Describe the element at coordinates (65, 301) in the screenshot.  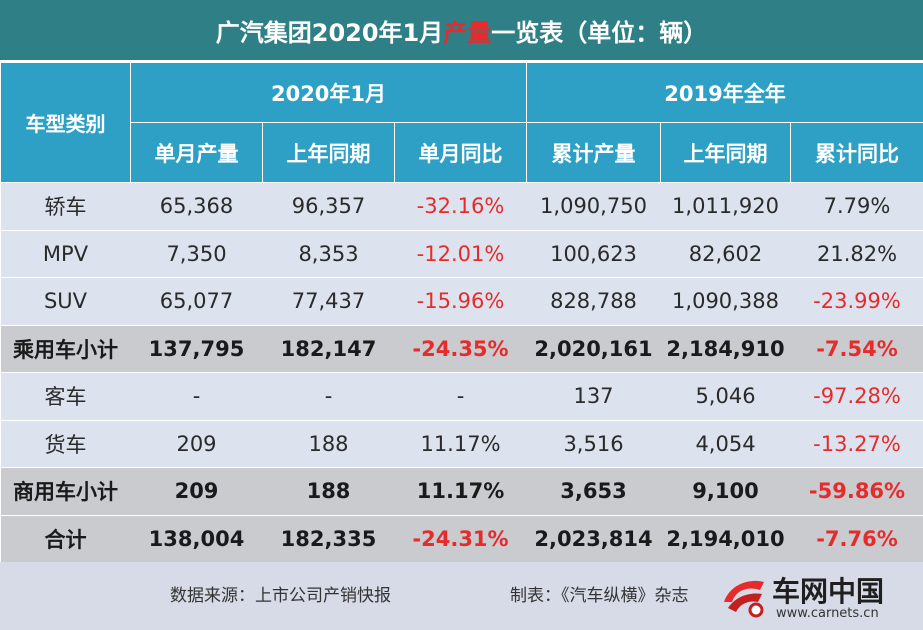
I see `row-label: SUV` at that location.